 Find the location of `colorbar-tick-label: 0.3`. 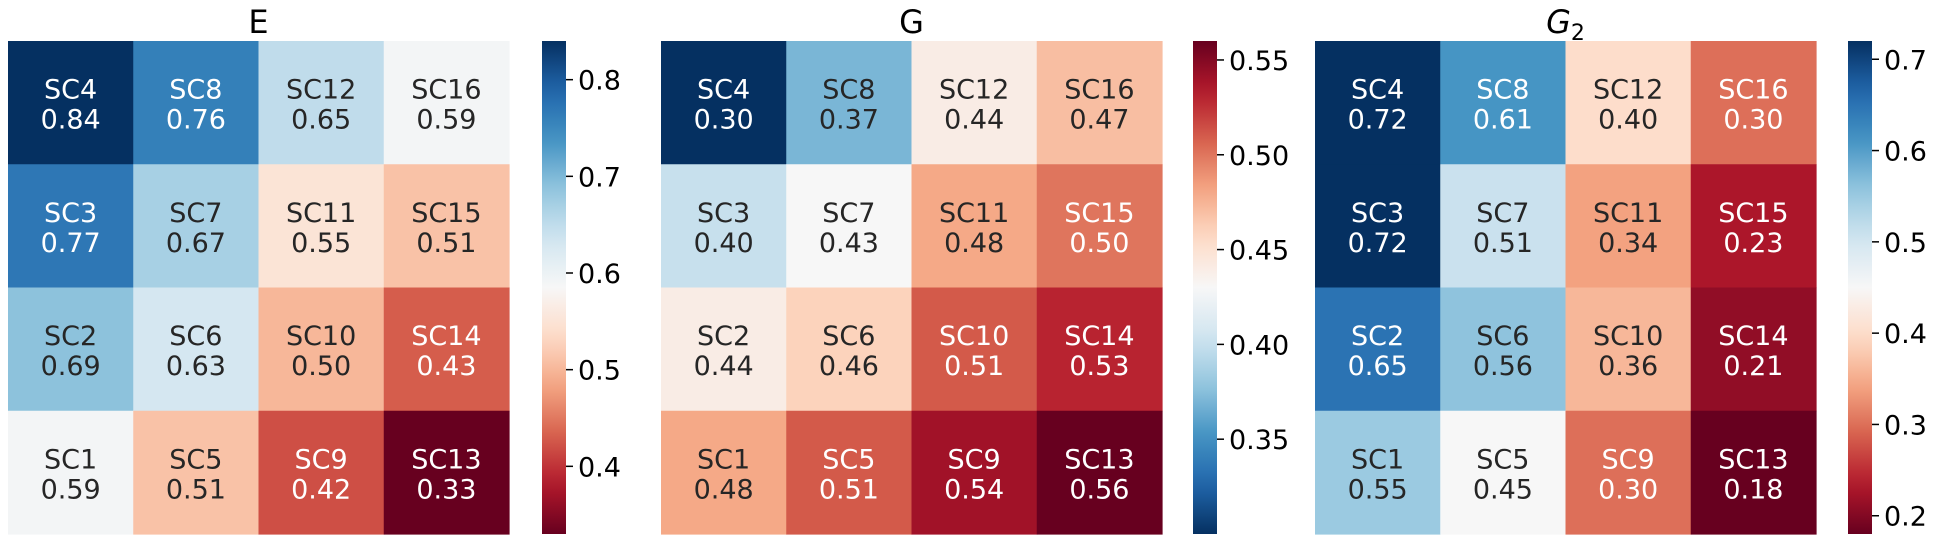

colorbar-tick-label: 0.3 is located at coordinates (1905, 425).